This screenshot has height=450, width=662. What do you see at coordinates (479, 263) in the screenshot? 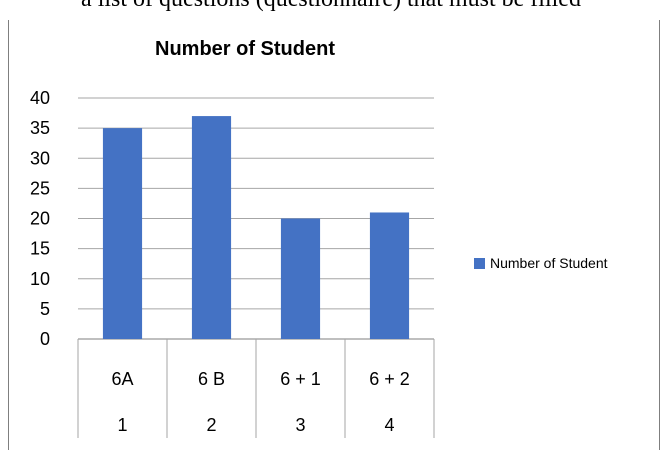
I see `legend-swatch` at bounding box center [479, 263].